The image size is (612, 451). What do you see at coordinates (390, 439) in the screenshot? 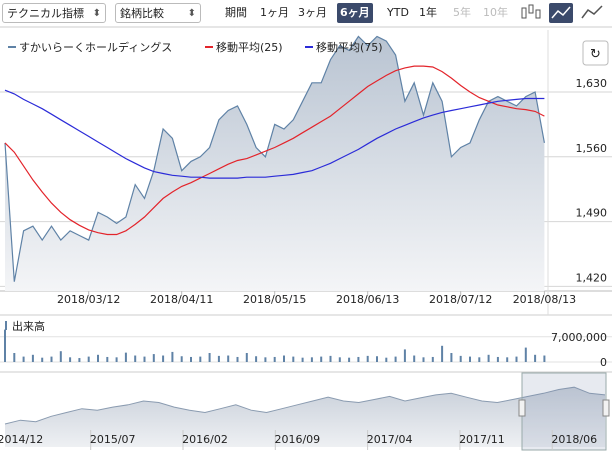
I see `x-tick-label: 2017/04` at bounding box center [390, 439].